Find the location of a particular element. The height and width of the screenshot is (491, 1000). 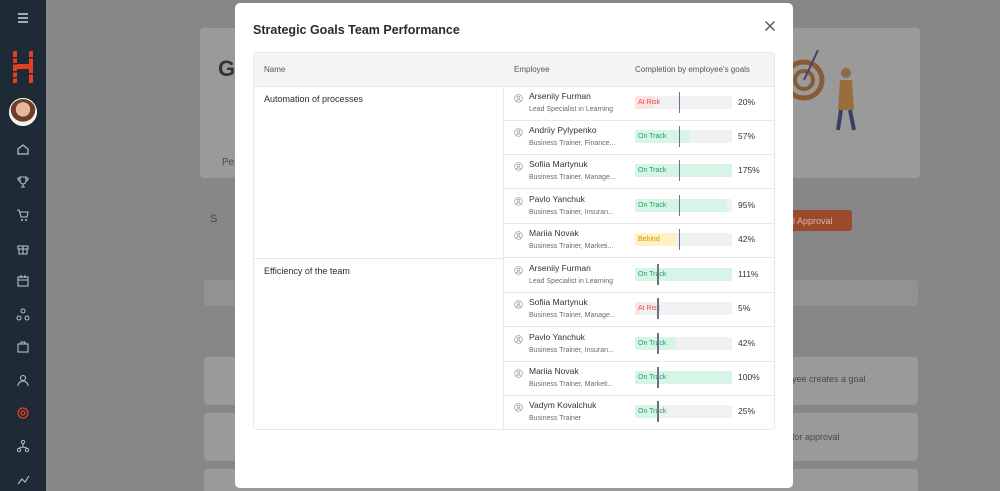

background-tab: Per is located at coordinates (230, 162).